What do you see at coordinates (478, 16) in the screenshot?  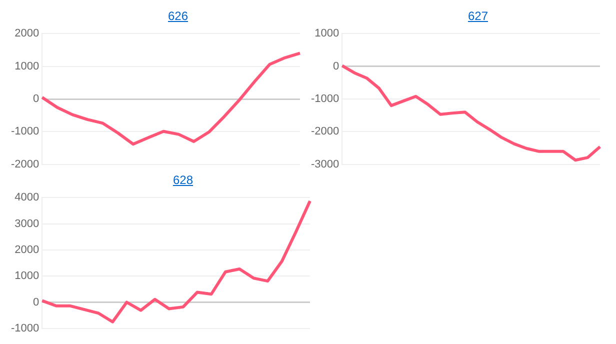 I see `chart-title: 627` at bounding box center [478, 16].